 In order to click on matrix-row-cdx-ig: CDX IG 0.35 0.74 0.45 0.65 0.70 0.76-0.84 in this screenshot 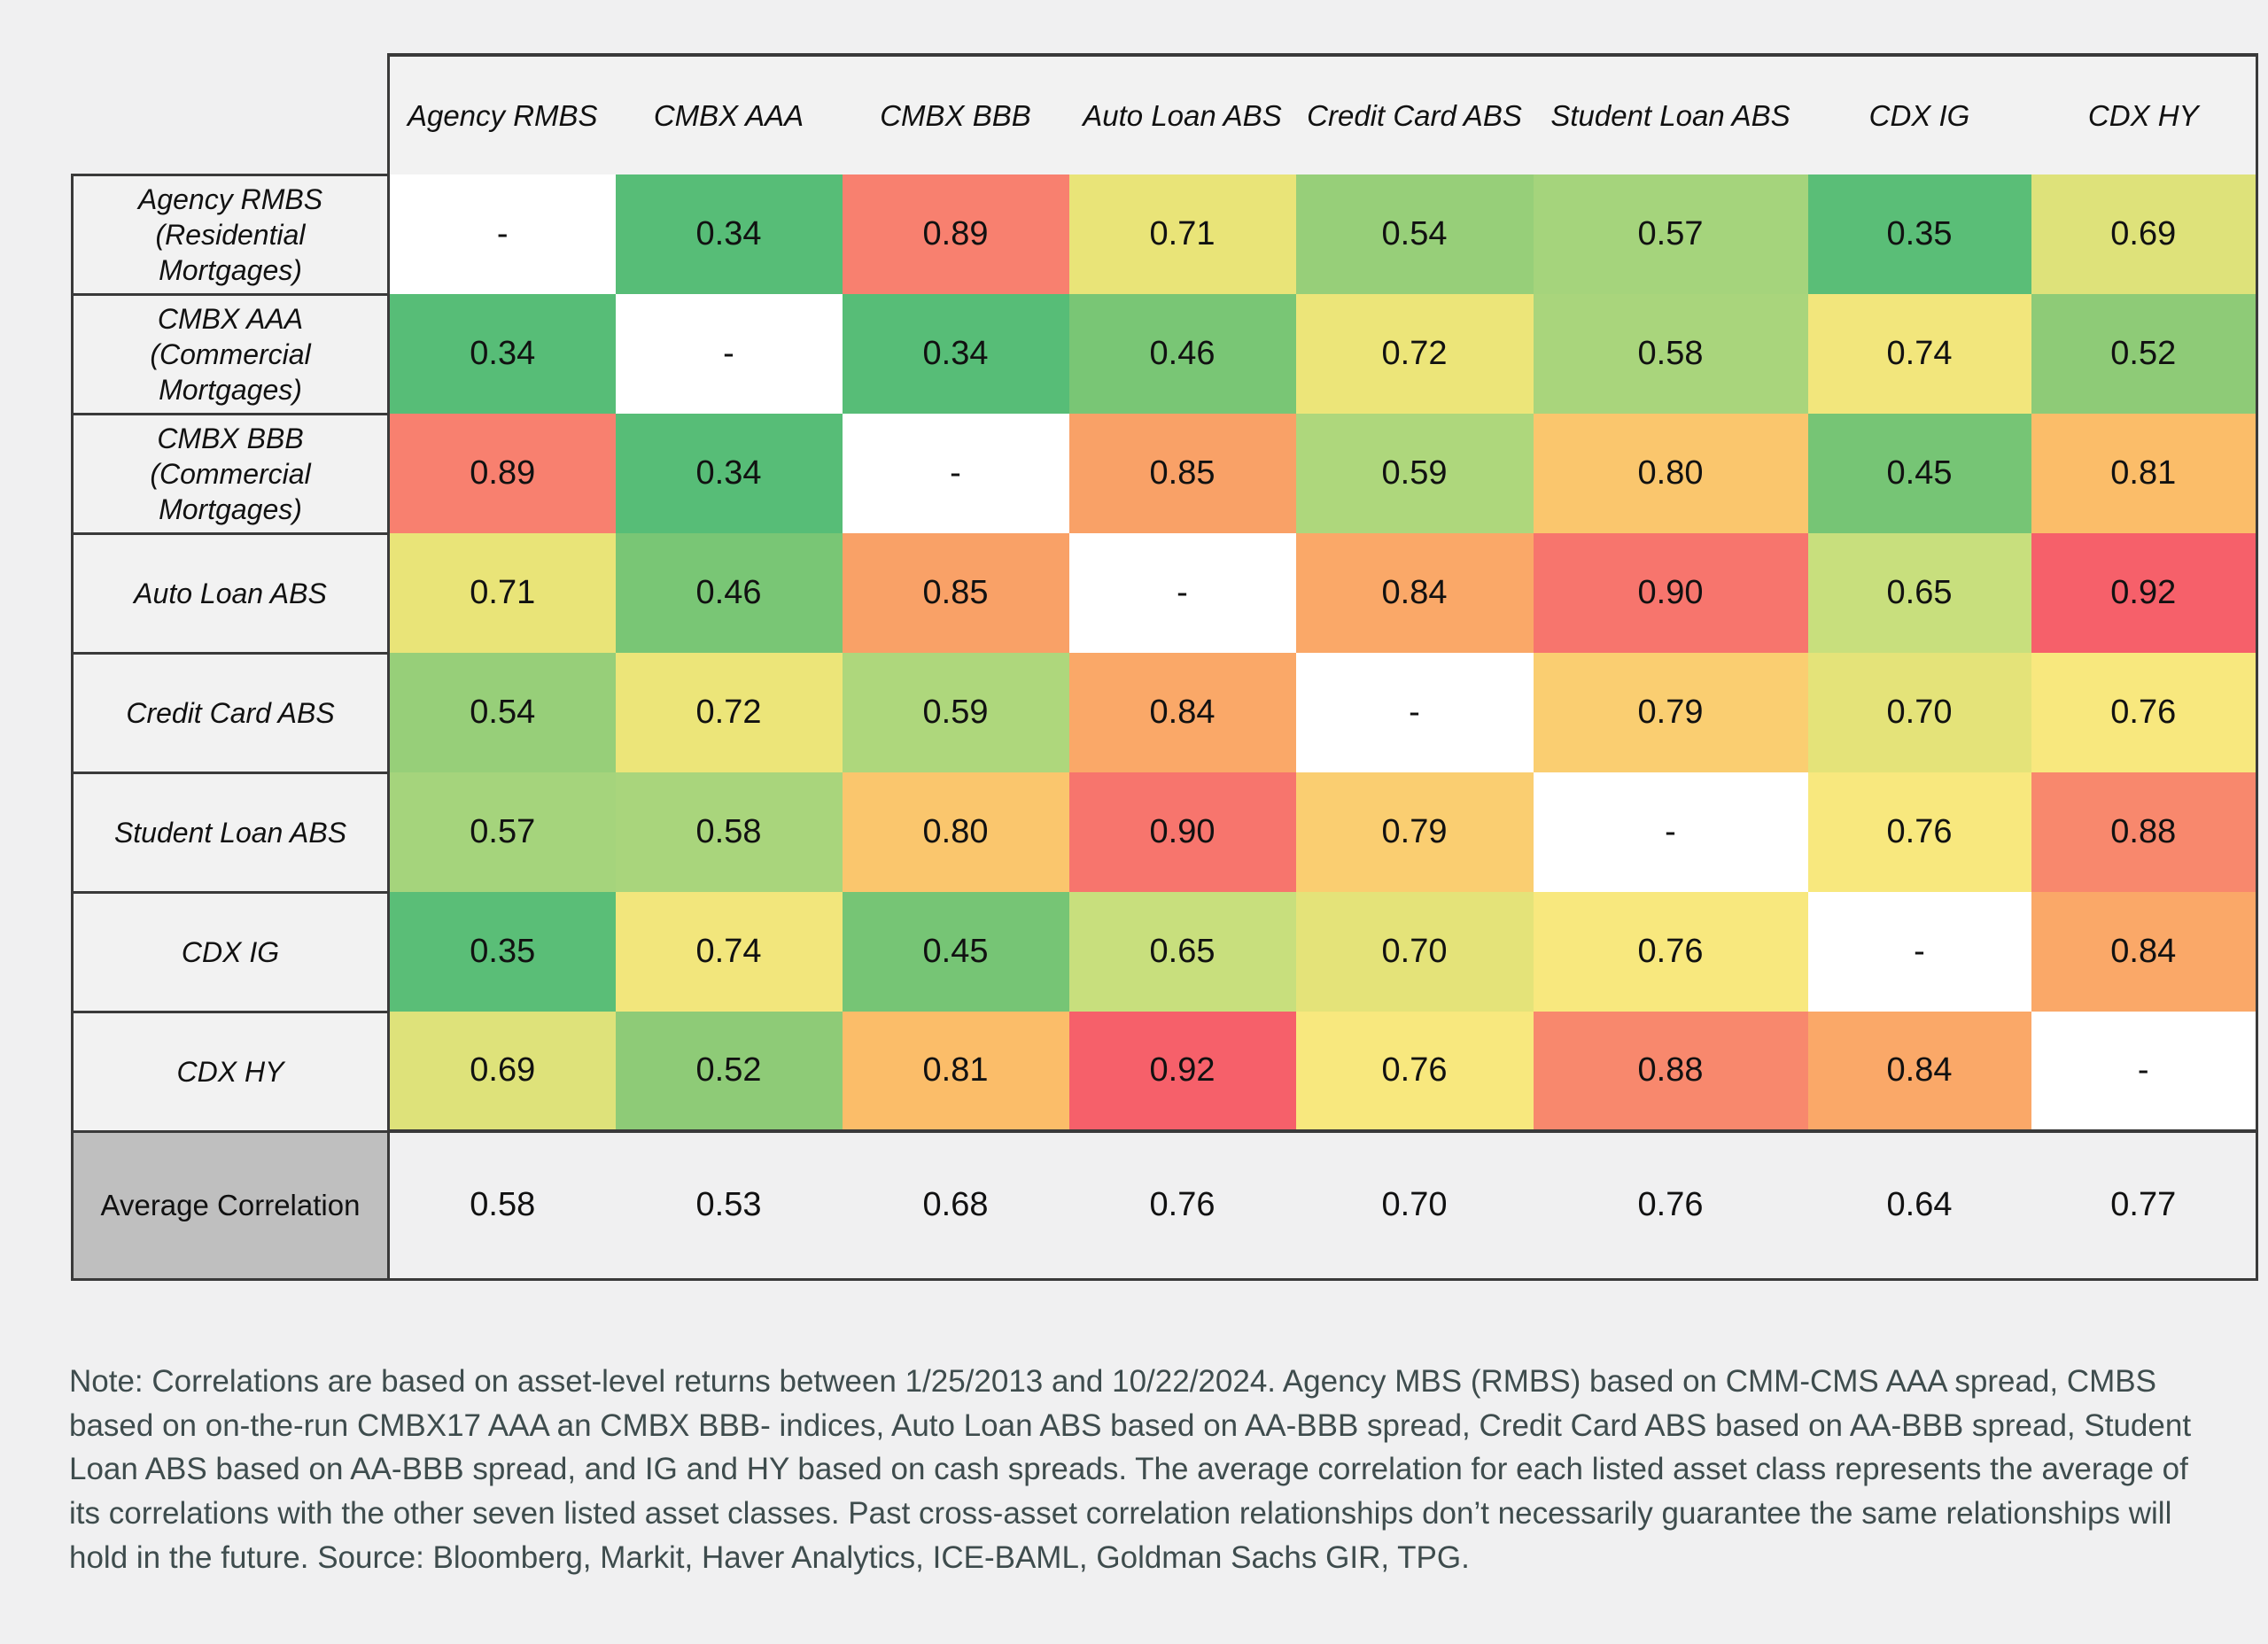, I will do `click(1164, 951)`.